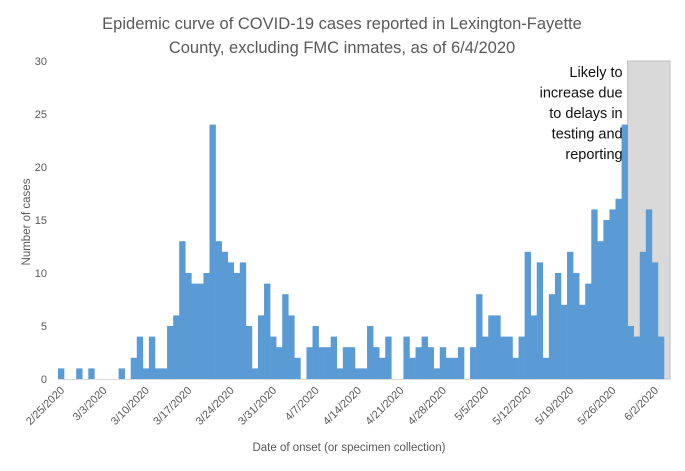 Image resolution: width=685 pixels, height=471 pixels. I want to click on x-tick-label: 3/31/2020, so click(257, 406).